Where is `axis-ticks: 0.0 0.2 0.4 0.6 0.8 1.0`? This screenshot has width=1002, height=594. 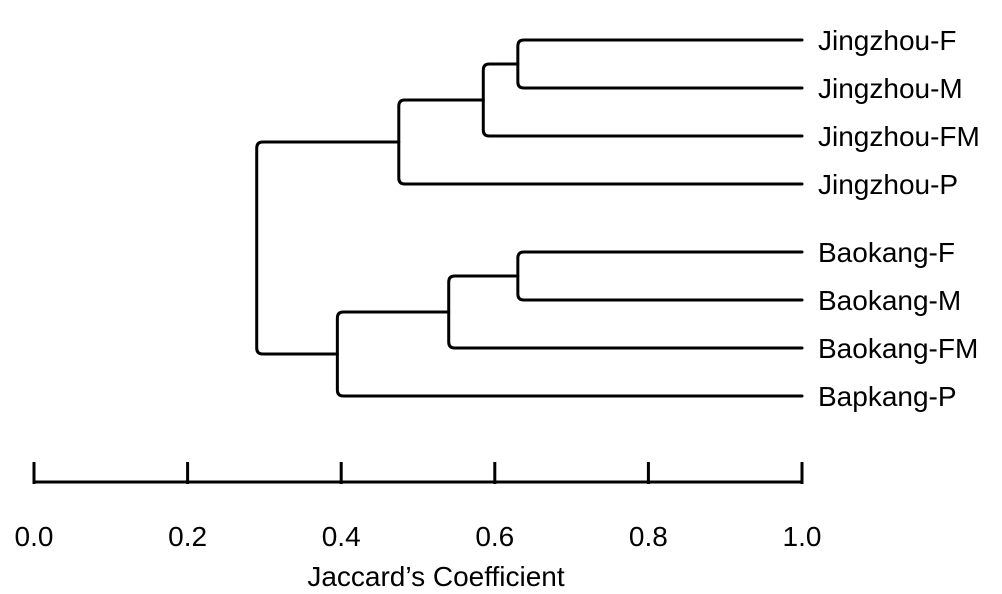
axis-ticks: 0.0 0.2 0.4 0.6 0.8 1.0 is located at coordinates (418, 507).